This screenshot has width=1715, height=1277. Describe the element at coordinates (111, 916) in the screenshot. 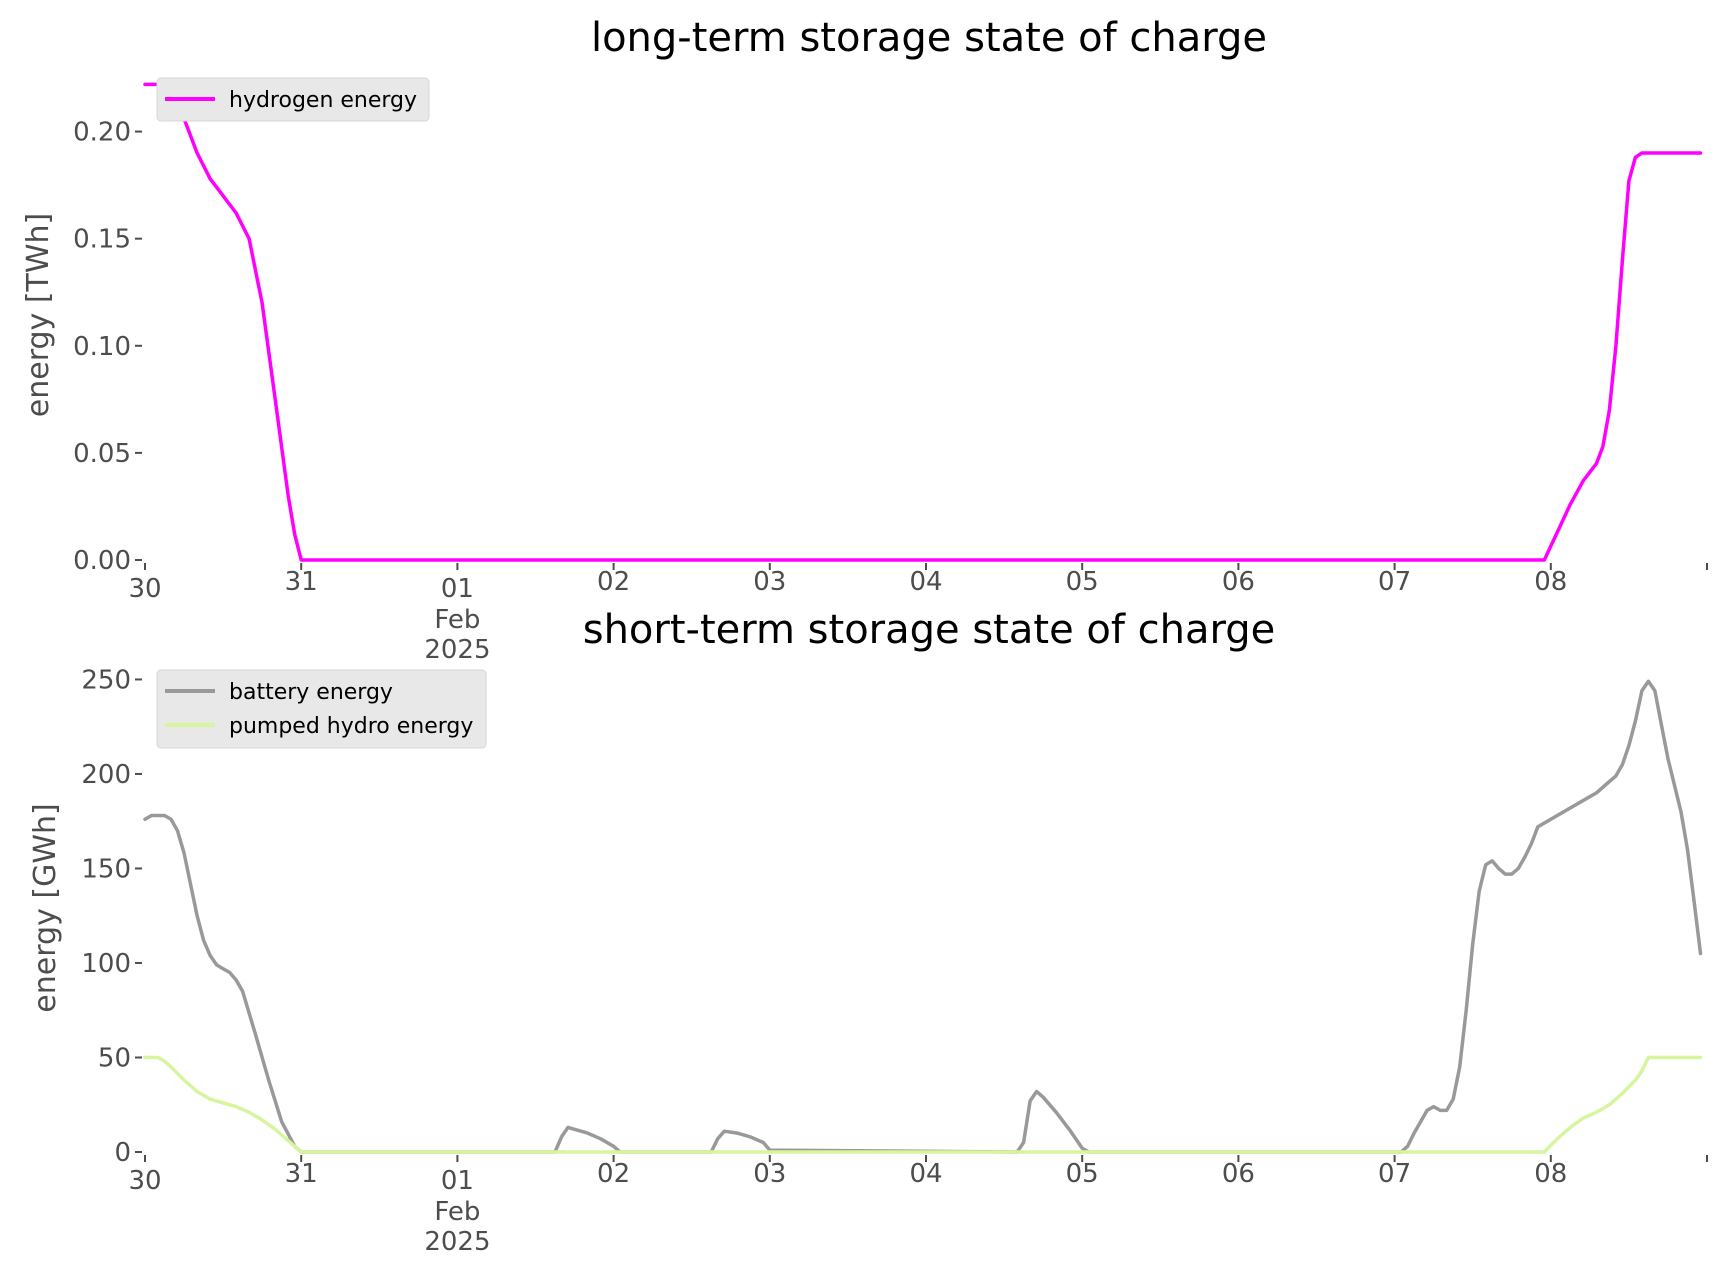

I see `y-axis: 0 50 100 150 200 250` at that location.